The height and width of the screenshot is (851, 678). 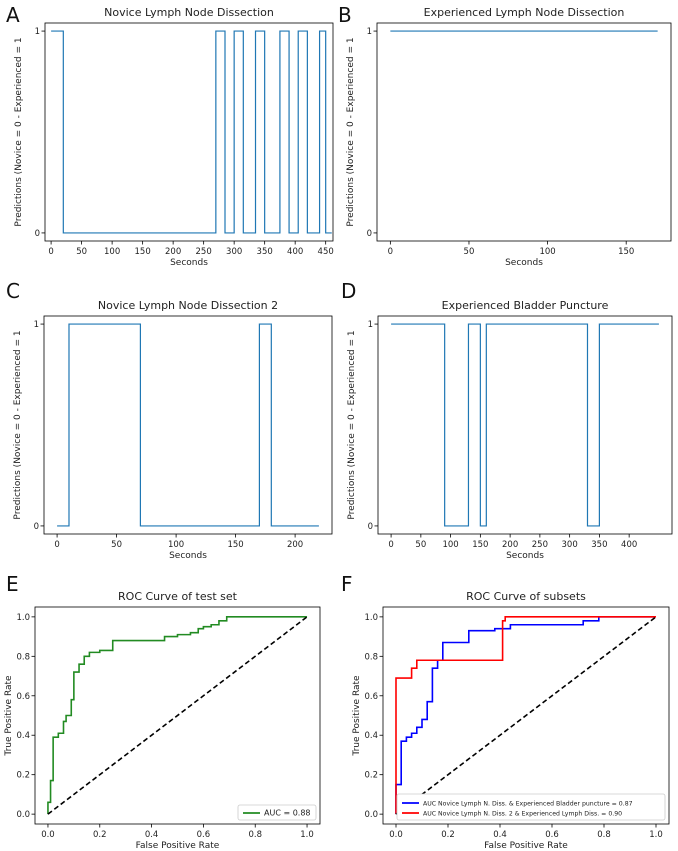 What do you see at coordinates (390, 252) in the screenshot?
I see `x-tick-label-b: 0` at bounding box center [390, 252].